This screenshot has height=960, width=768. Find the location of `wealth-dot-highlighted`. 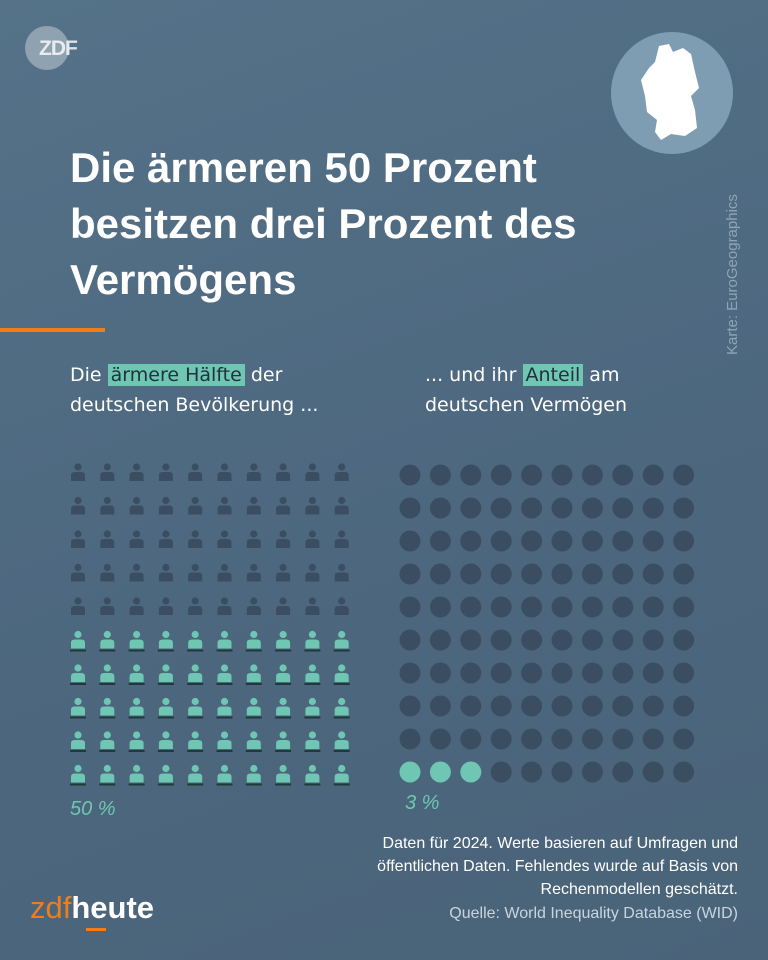

wealth-dot-highlighted is located at coordinates (471, 772).